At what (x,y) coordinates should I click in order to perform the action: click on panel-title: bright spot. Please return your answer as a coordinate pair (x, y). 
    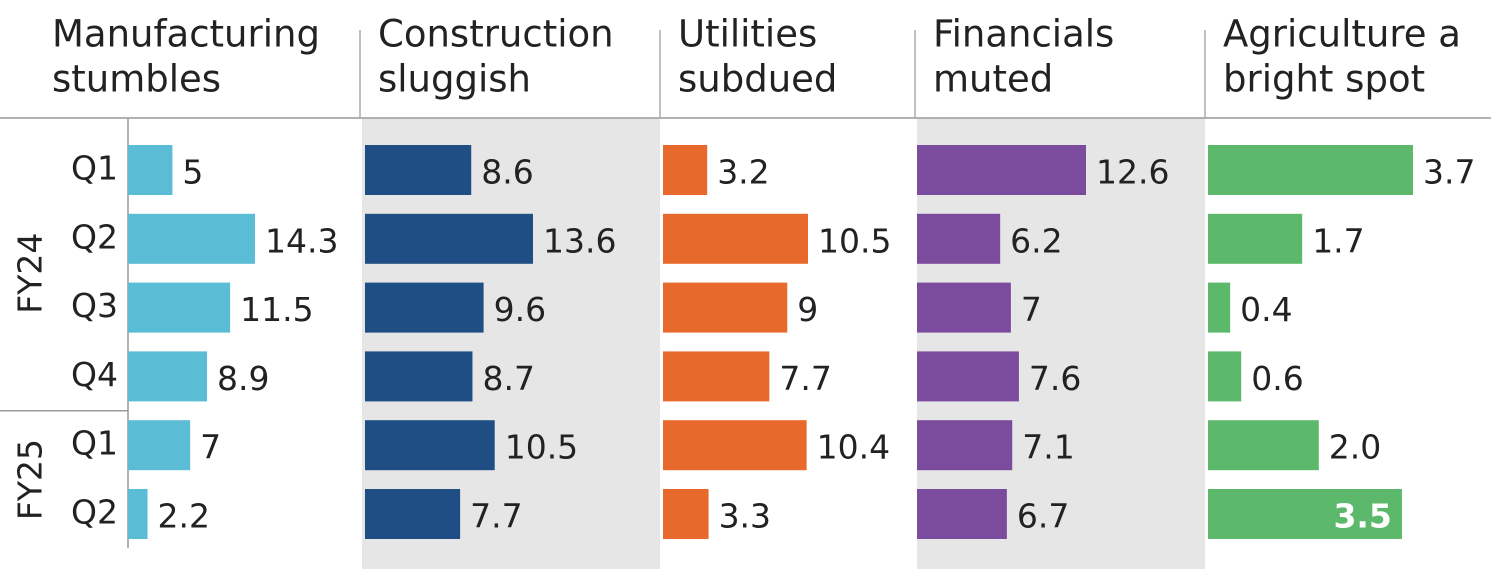
    Looking at the image, I should click on (1324, 79).